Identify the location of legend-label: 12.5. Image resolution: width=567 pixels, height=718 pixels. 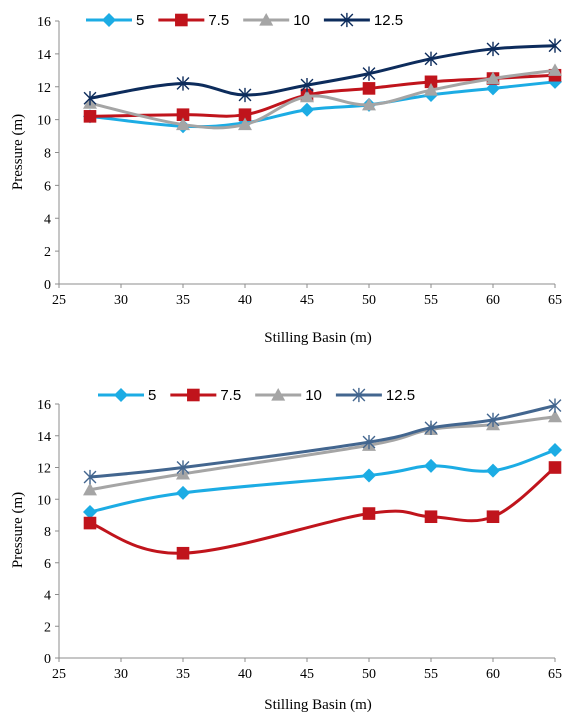
(388, 20).